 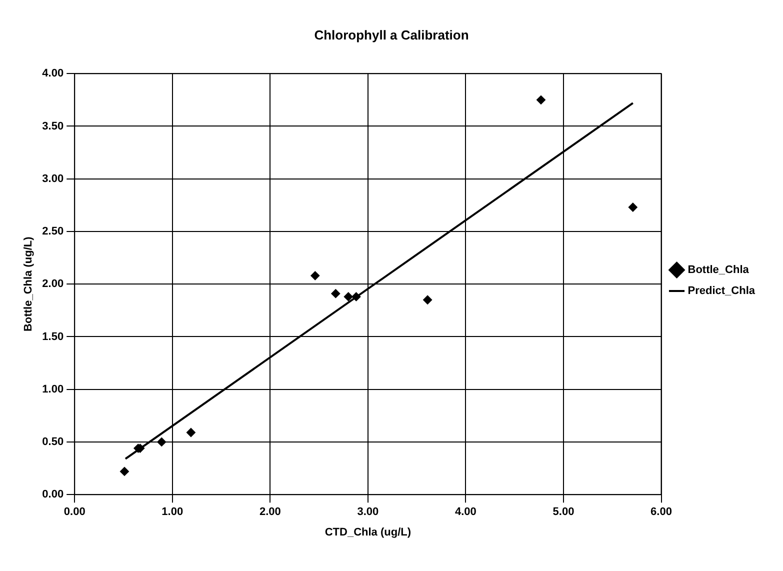 I want to click on legend-label: Predict_Chla, so click(x=722, y=291).